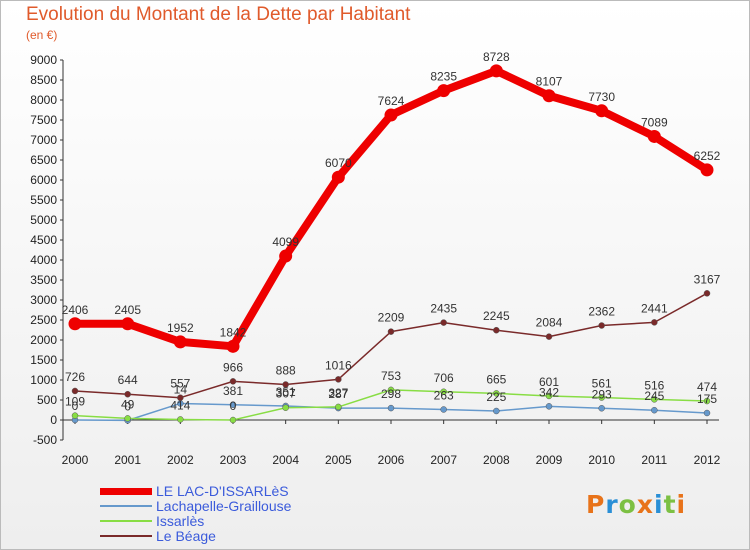  Describe the element at coordinates (43, 320) in the screenshot. I see `y-tick-label: 2500` at that location.